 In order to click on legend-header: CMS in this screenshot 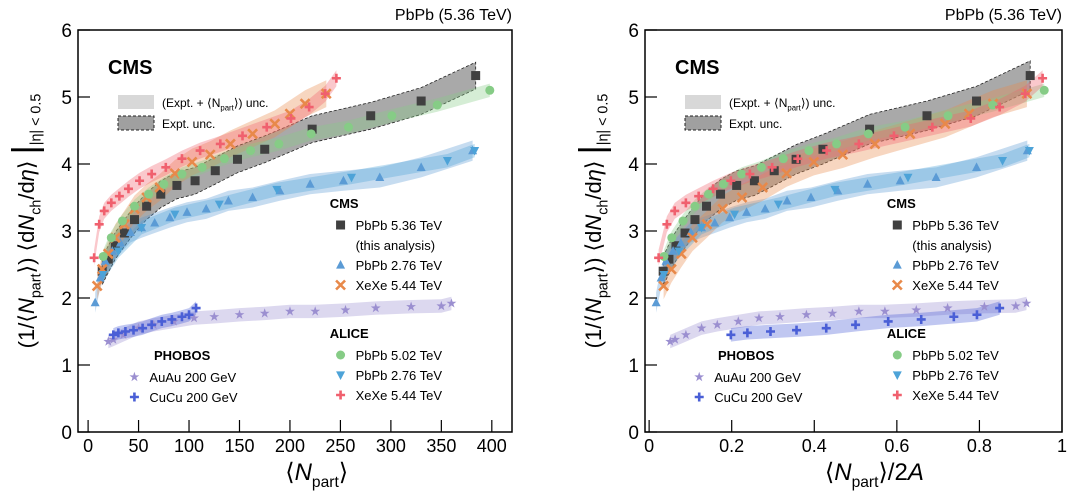, I will do `click(901, 203)`.